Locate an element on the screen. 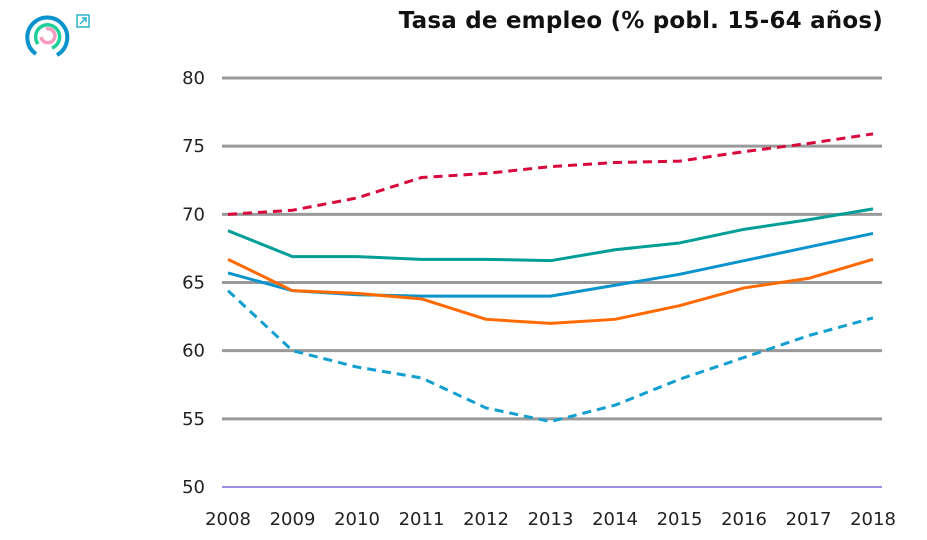 The width and height of the screenshot is (927, 540). x-tick-label: 2015 is located at coordinates (680, 519).